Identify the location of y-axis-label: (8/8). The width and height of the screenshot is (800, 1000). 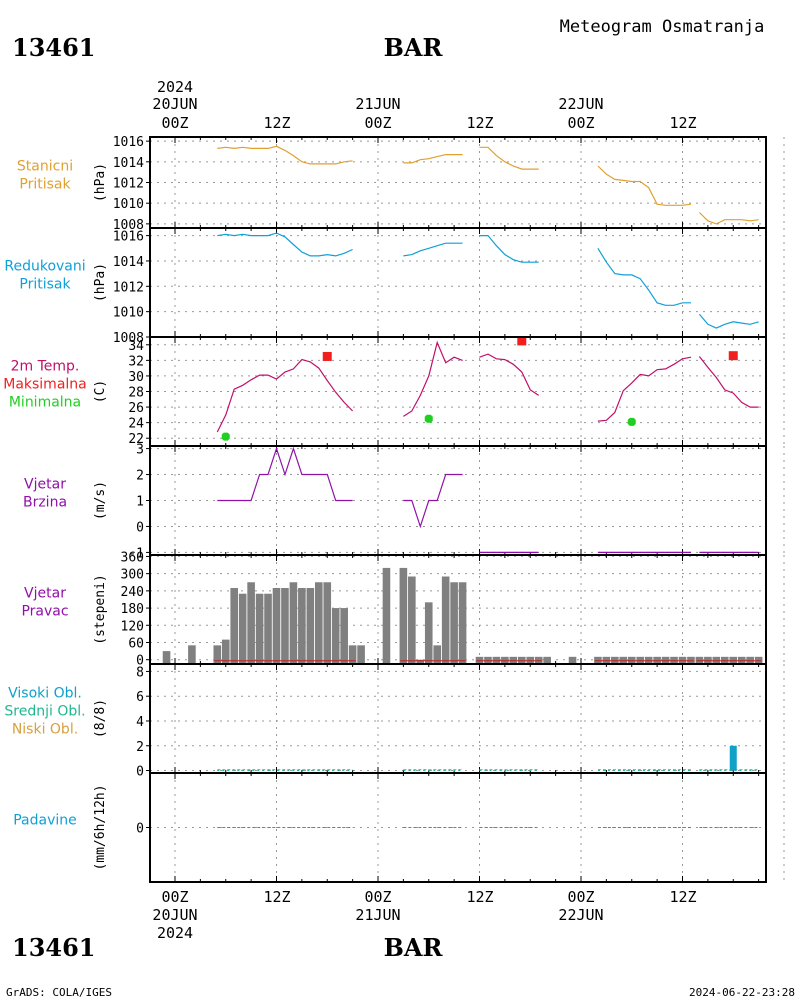
(100, 718).